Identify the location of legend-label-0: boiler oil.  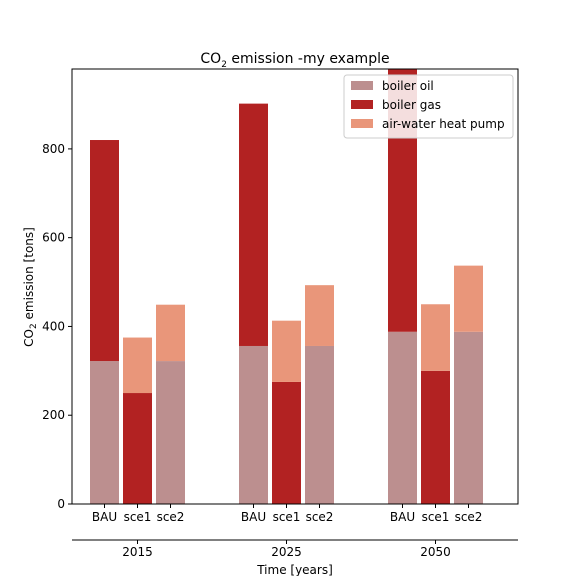
(408, 86).